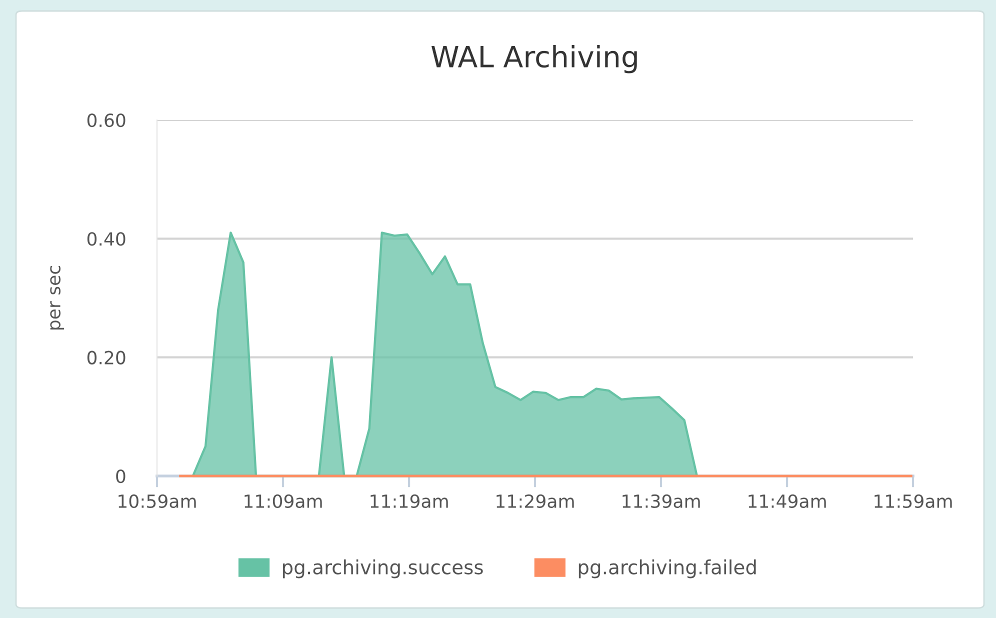  What do you see at coordinates (661, 501) in the screenshot?
I see `x-tick-label: 11:39am` at bounding box center [661, 501].